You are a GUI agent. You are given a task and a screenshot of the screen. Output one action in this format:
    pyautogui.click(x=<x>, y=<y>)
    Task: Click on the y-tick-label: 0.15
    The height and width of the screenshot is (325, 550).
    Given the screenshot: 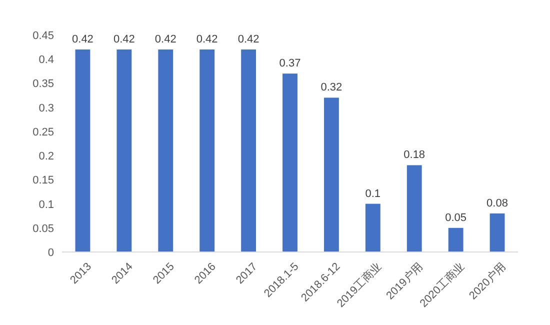 What is the action you would take?
    pyautogui.click(x=43, y=180)
    